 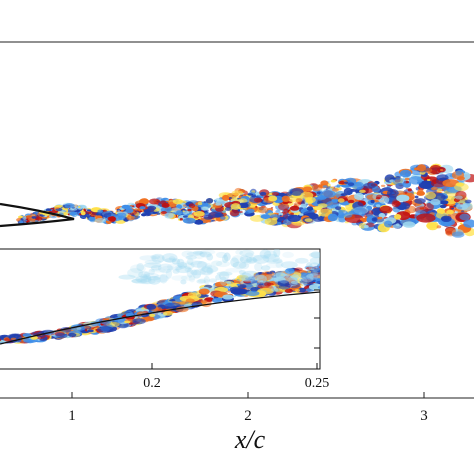 What do you see at coordinates (248, 416) in the screenshot?
I see `x-tick-label-2: 2` at bounding box center [248, 416].